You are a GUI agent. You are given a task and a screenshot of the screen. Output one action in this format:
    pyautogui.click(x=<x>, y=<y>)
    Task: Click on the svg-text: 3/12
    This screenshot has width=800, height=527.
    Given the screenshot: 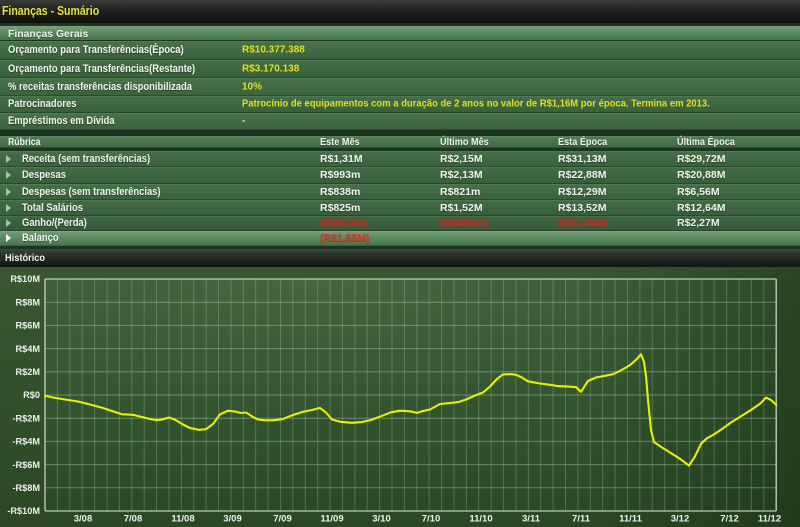 What is the action you would take?
    pyautogui.click(x=680, y=519)
    